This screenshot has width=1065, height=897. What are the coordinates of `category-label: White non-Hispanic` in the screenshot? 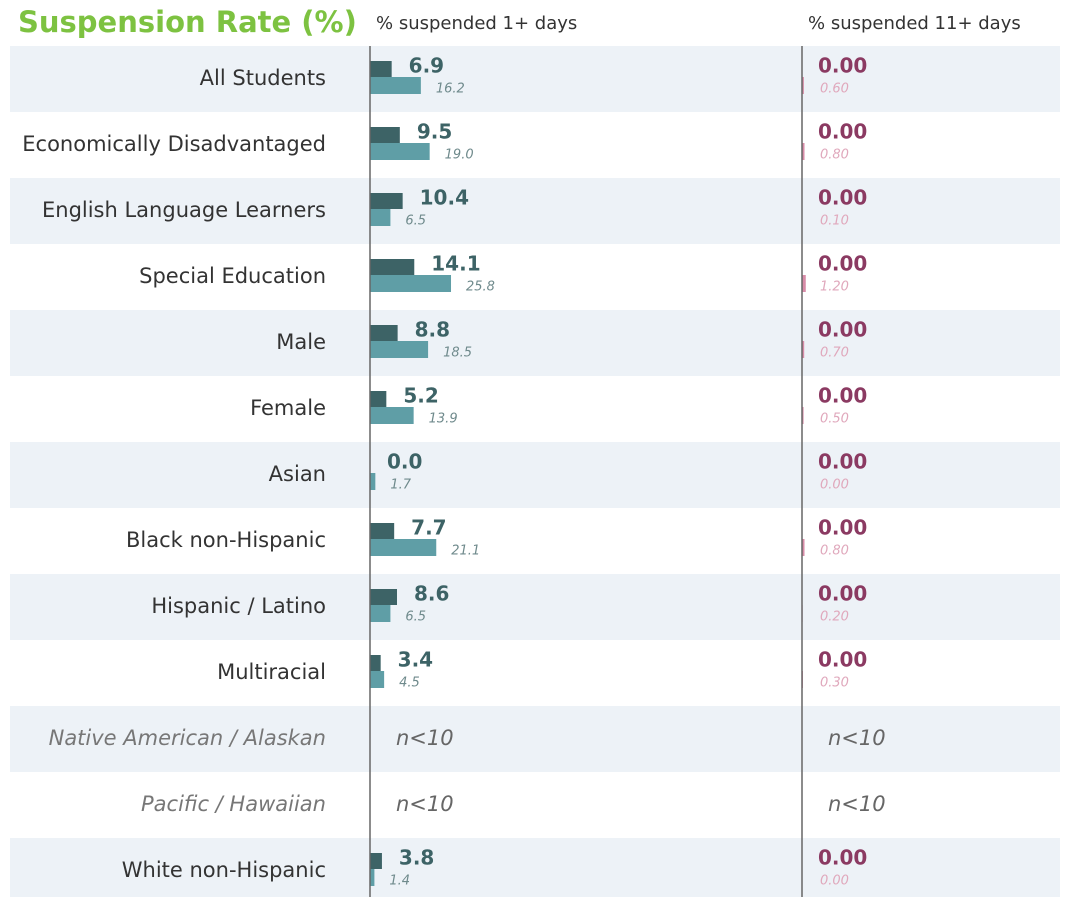 It's located at (224, 870).